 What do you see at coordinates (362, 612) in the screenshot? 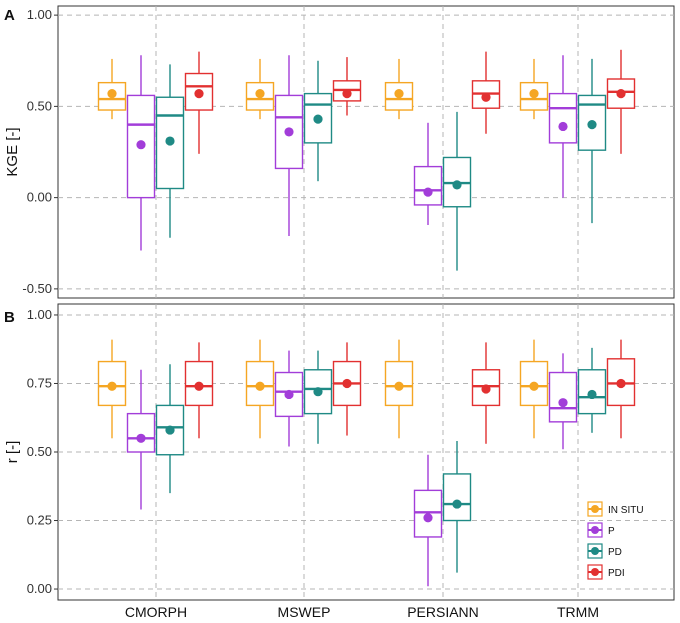
I see `x-axis-category-labels: CMORPH MSWEP PERSIANN TRMM` at bounding box center [362, 612].